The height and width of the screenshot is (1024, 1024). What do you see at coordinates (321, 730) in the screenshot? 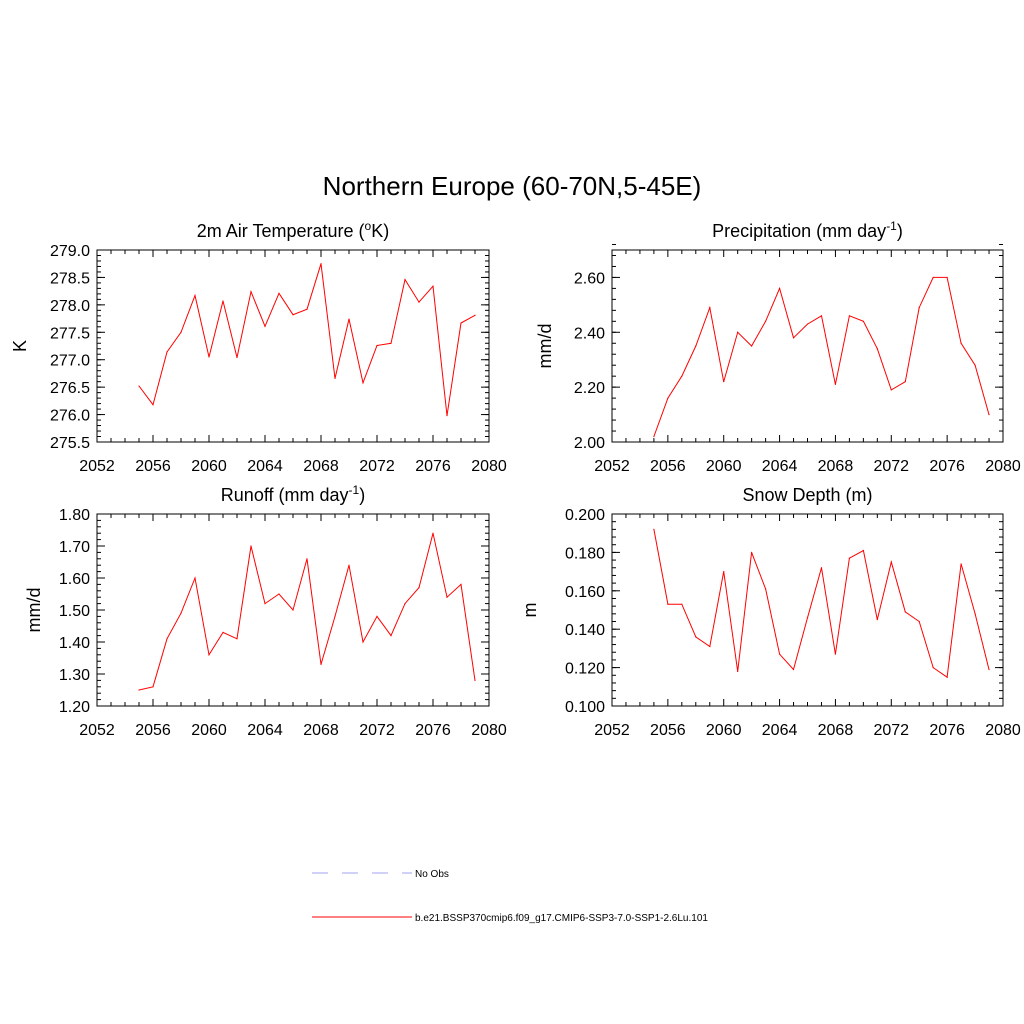
I see `x-tick-label: 2068` at bounding box center [321, 730].